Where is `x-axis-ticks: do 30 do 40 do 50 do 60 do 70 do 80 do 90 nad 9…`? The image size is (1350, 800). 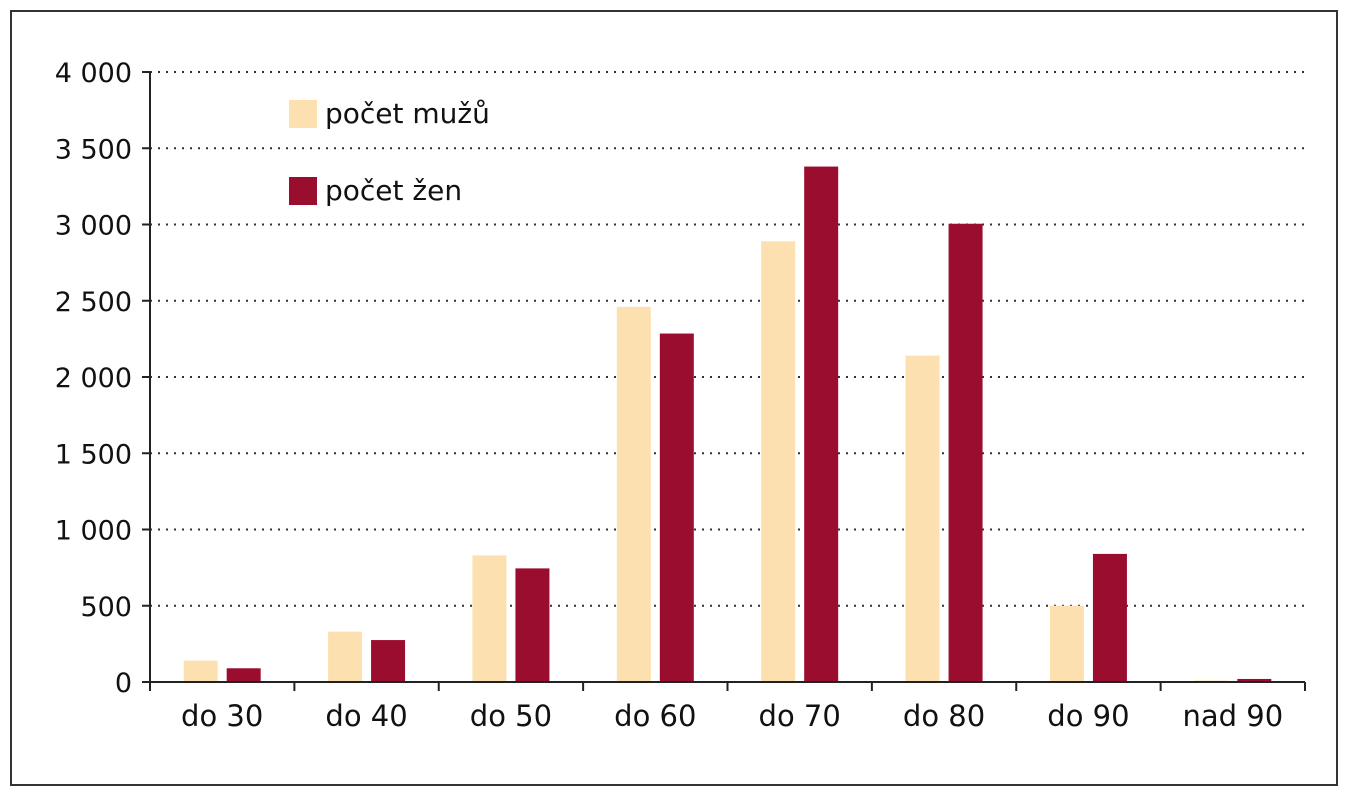 x-axis-ticks: do 30 do 40 do 50 do 60 do 70 do 80 do 90 nad 9… is located at coordinates (727, 707).